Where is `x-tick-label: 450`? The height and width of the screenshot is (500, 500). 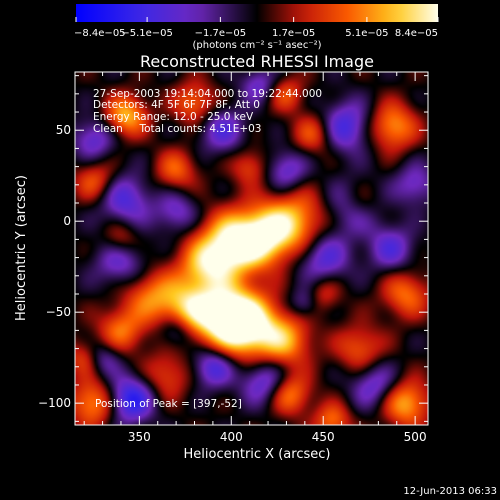 x-tick-label: 450 is located at coordinates (323, 437).